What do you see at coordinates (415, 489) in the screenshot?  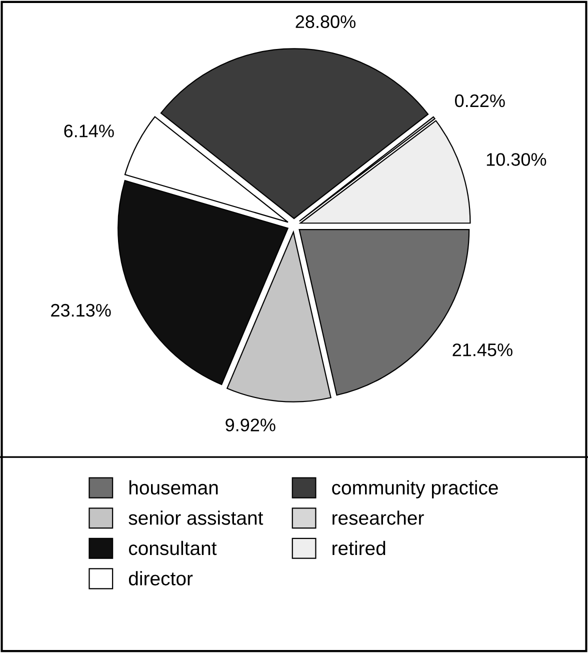 I see `legend-label: community practice` at bounding box center [415, 489].